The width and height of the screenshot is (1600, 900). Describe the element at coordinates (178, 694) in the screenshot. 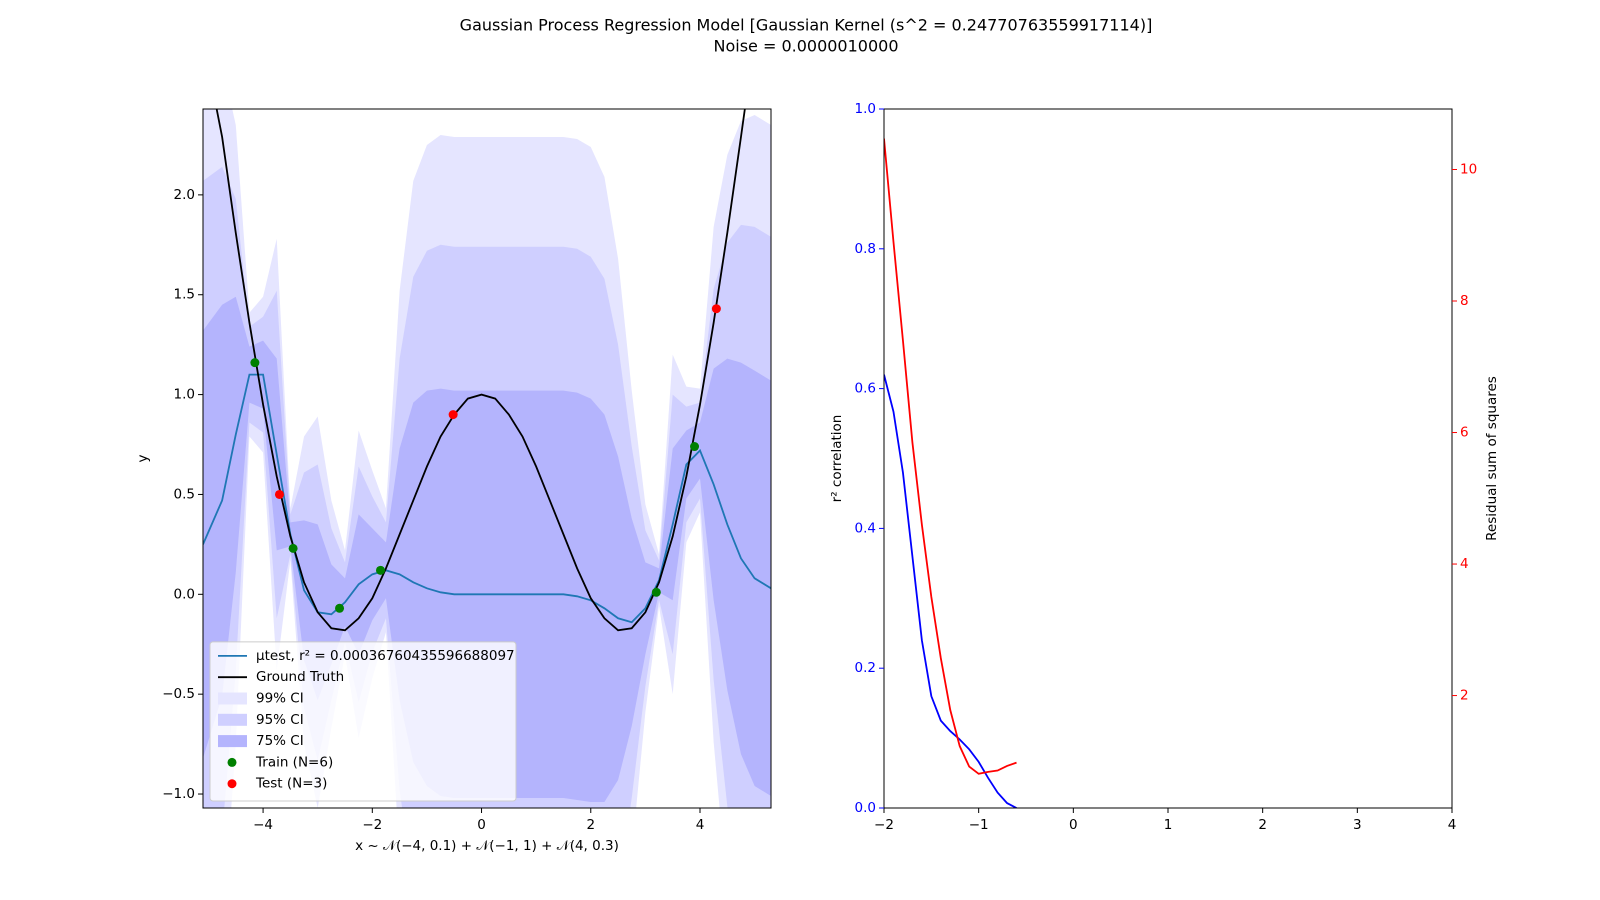

I see `y-tick-label: −0.5` at that location.